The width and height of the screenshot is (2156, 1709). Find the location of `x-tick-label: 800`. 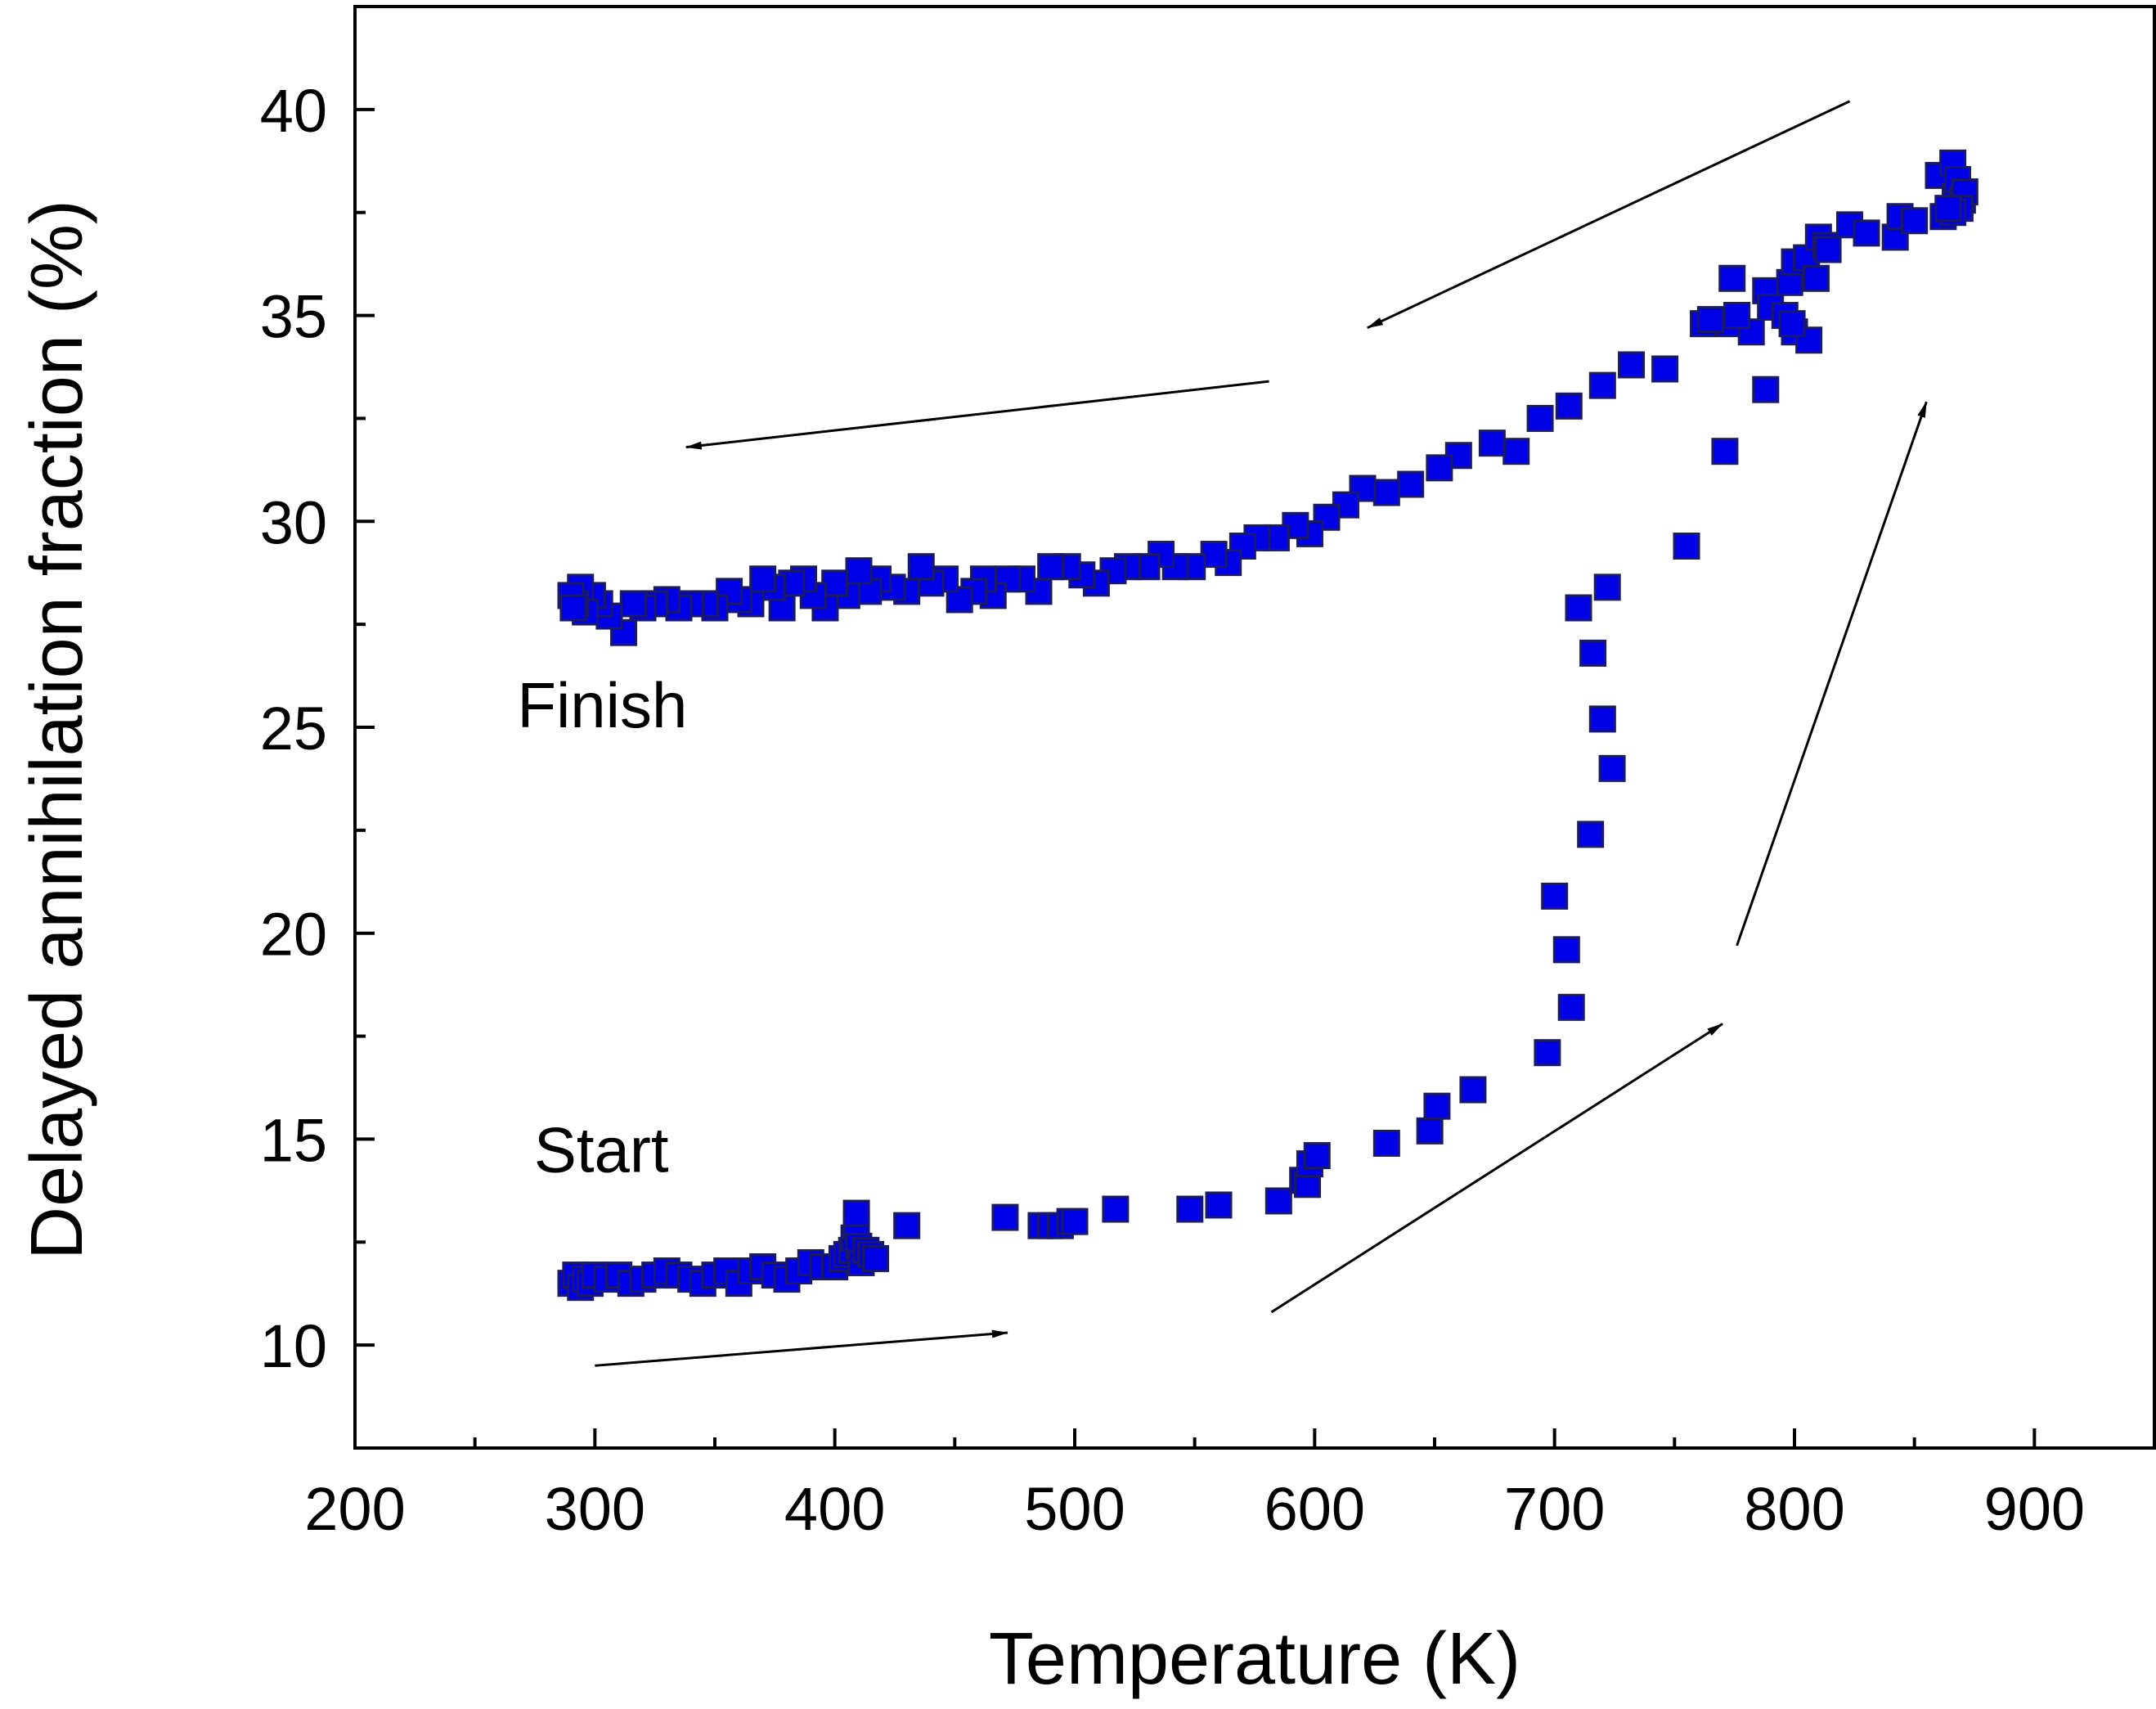

x-tick-label: 800 is located at coordinates (1794, 1509).